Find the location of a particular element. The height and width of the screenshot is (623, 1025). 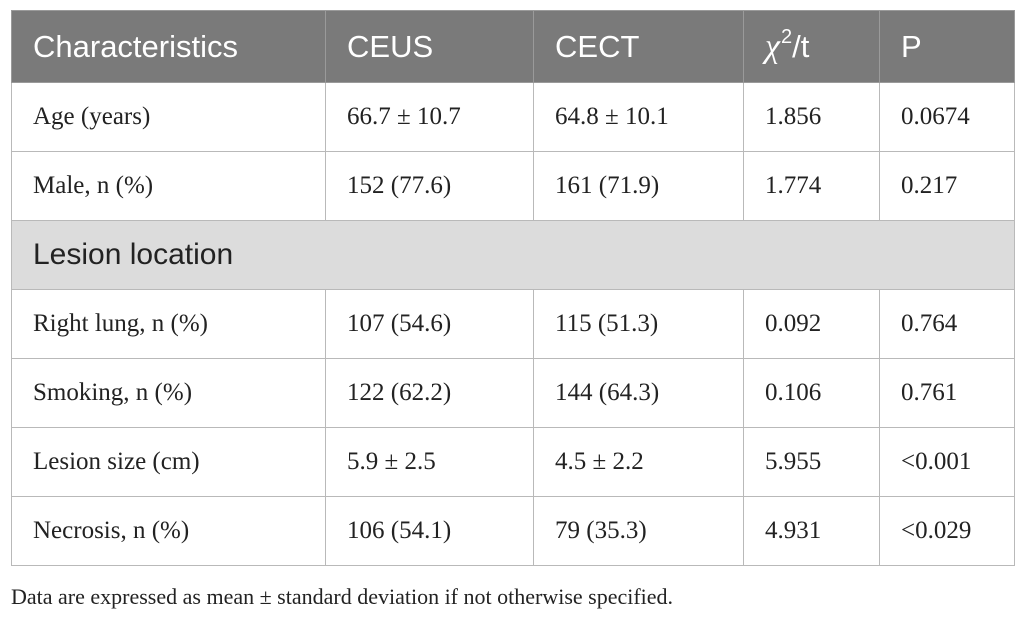

cect-value: 161 (71.9) is located at coordinates (638, 186).